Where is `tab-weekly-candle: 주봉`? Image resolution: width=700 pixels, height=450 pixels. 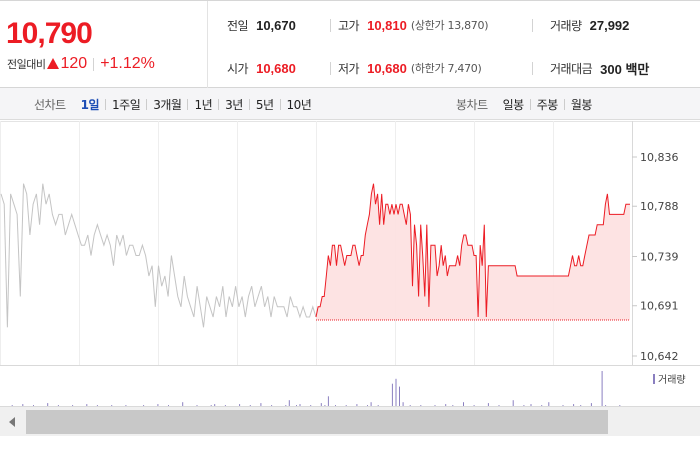 tab-weekly-candle: 주봉 is located at coordinates (547, 104).